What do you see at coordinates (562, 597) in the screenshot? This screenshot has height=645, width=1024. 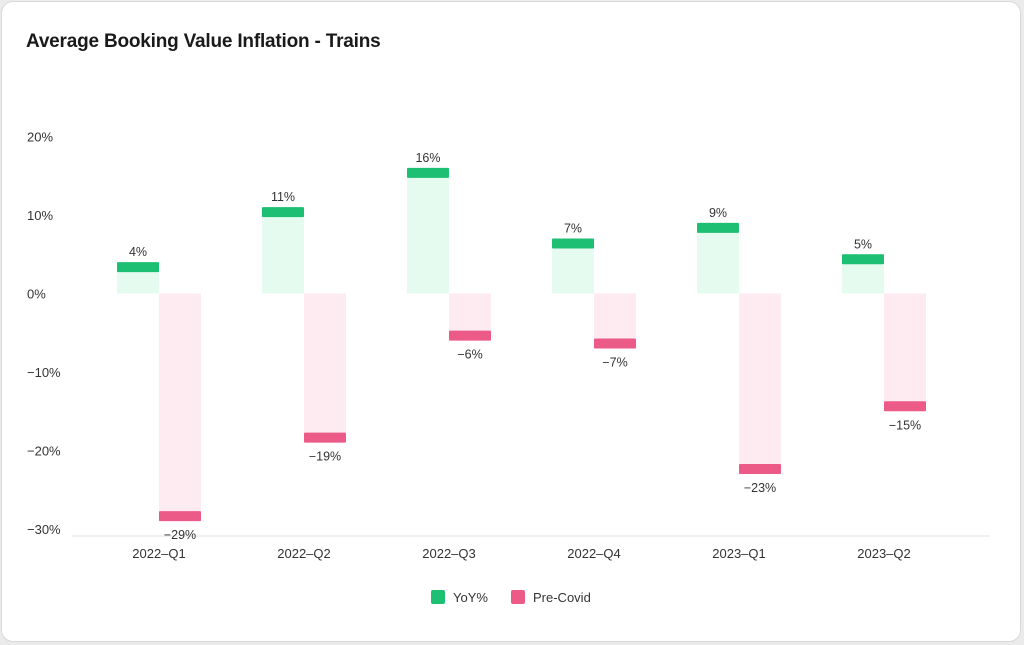 I see `legend-label: Pre-Covid` at bounding box center [562, 597].